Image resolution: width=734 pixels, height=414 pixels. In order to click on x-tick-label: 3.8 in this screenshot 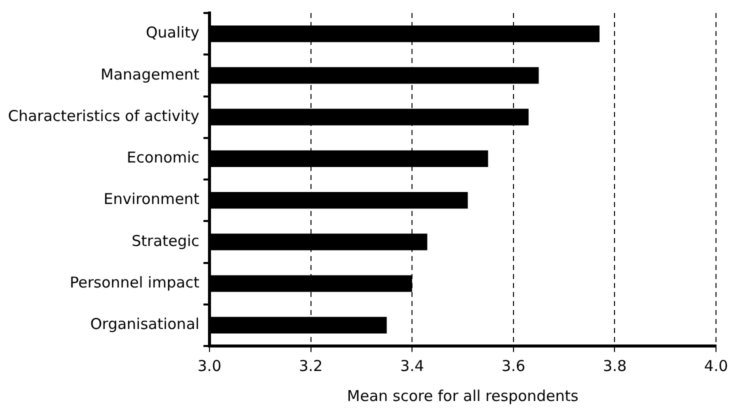, I will do `click(614, 365)`.